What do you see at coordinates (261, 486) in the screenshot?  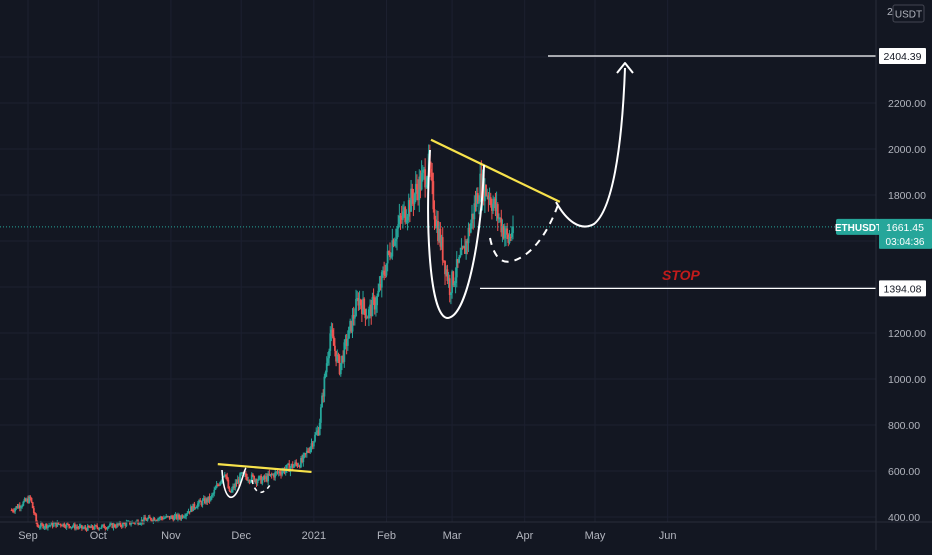 I see `small-handle-projection` at bounding box center [261, 486].